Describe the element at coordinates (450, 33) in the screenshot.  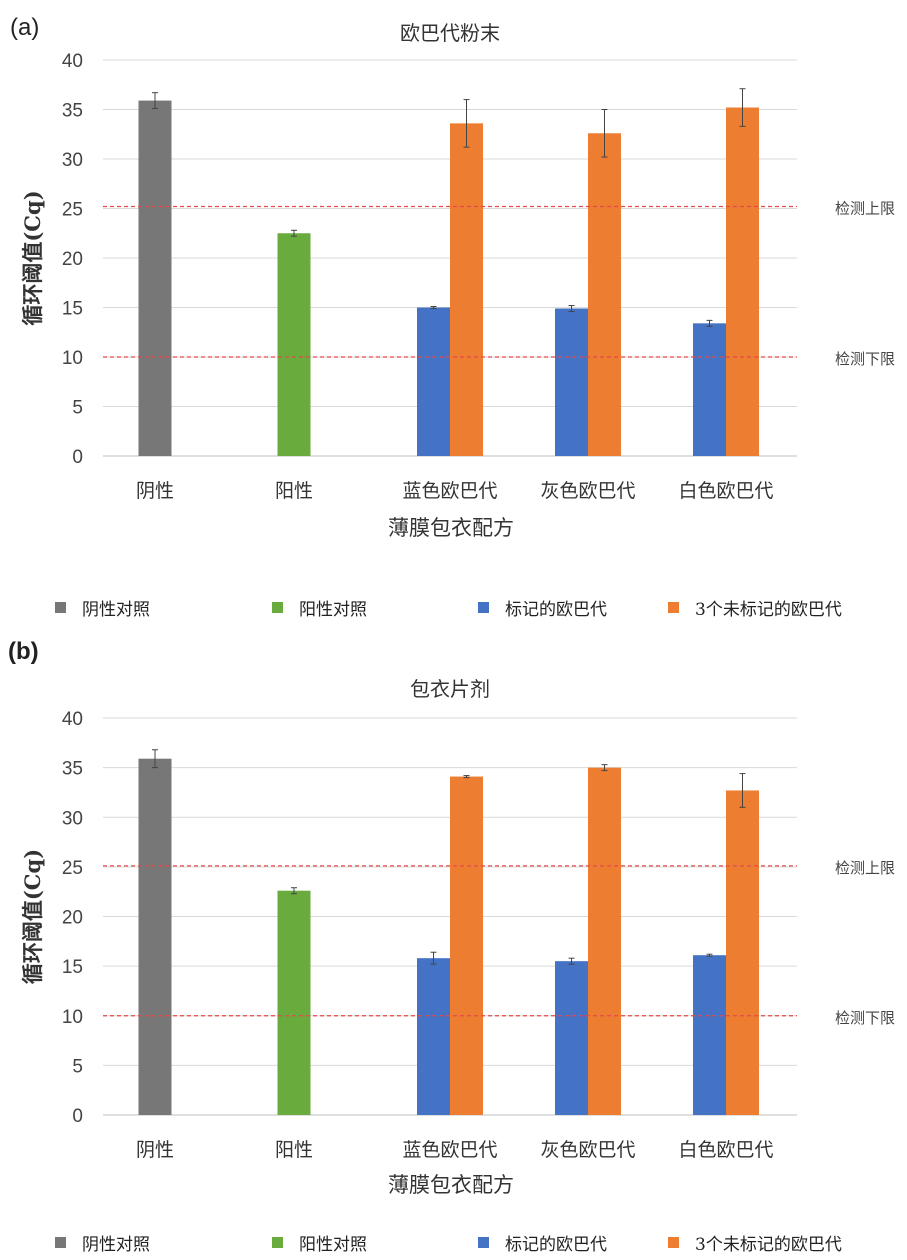
I see `chart-title: 欧巴代粉末` at that location.